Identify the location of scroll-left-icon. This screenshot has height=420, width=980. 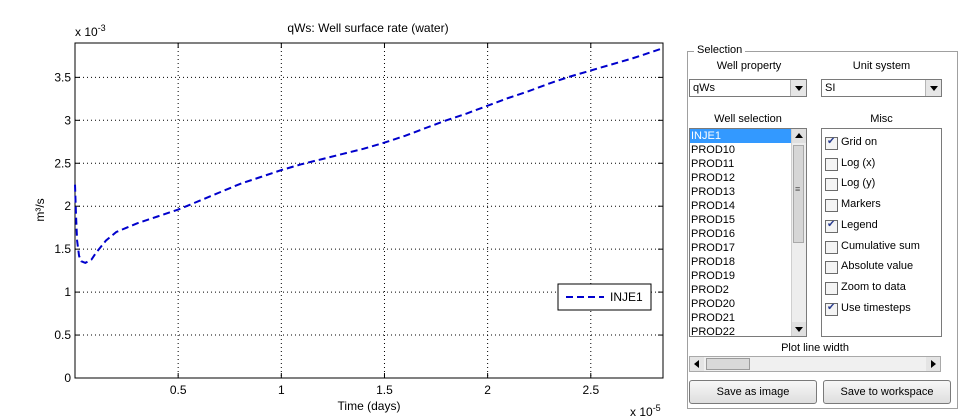
(697, 364).